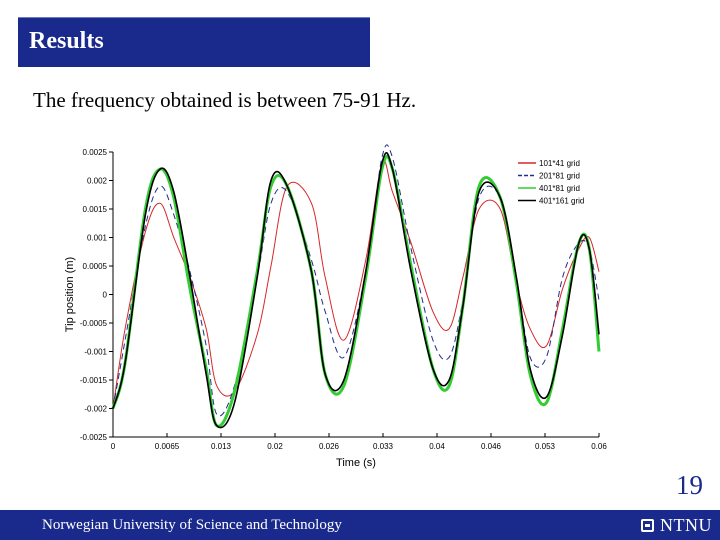  I want to click on x-tick-label: 0.033, so click(383, 446).